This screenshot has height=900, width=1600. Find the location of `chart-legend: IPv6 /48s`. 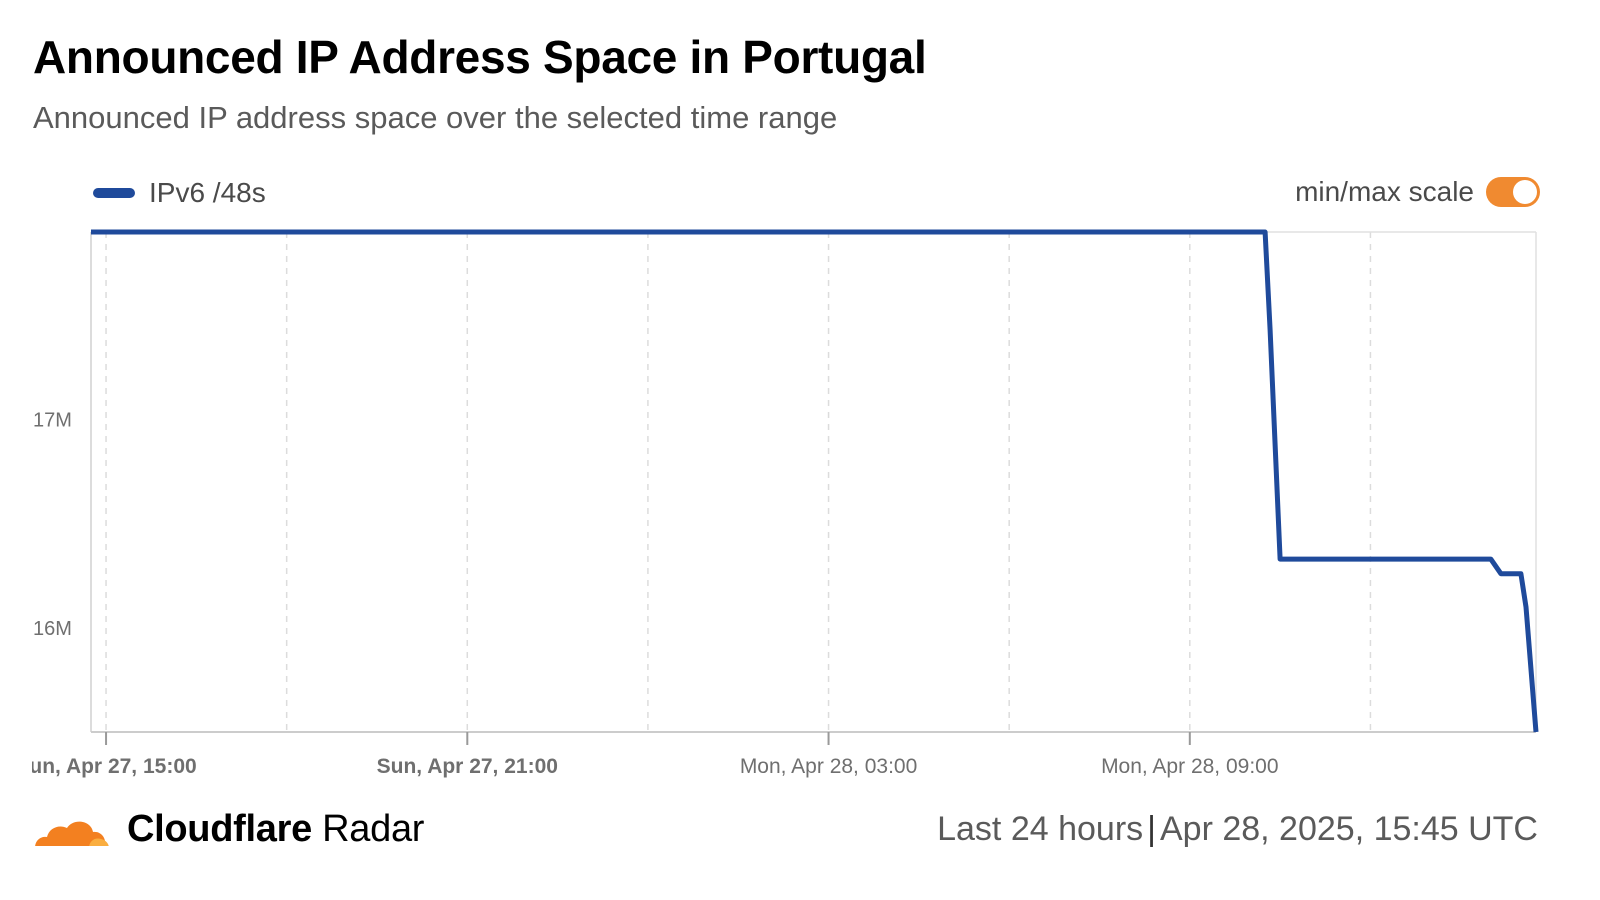

chart-legend: IPv6 /48s is located at coordinates (179, 193).